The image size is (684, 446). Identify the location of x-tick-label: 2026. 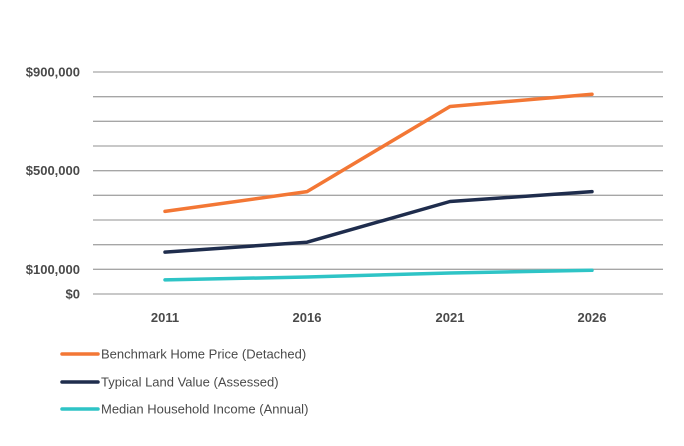
(592, 317).